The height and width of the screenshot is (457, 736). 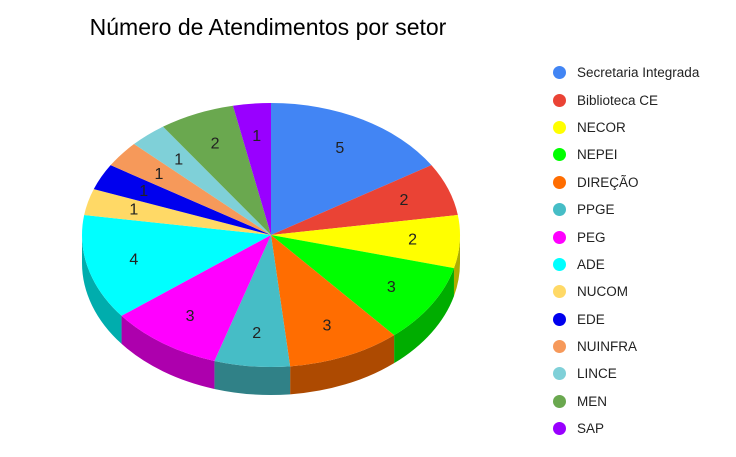 I want to click on pie-slice-secretaria-integrada, so click(x=351, y=169).